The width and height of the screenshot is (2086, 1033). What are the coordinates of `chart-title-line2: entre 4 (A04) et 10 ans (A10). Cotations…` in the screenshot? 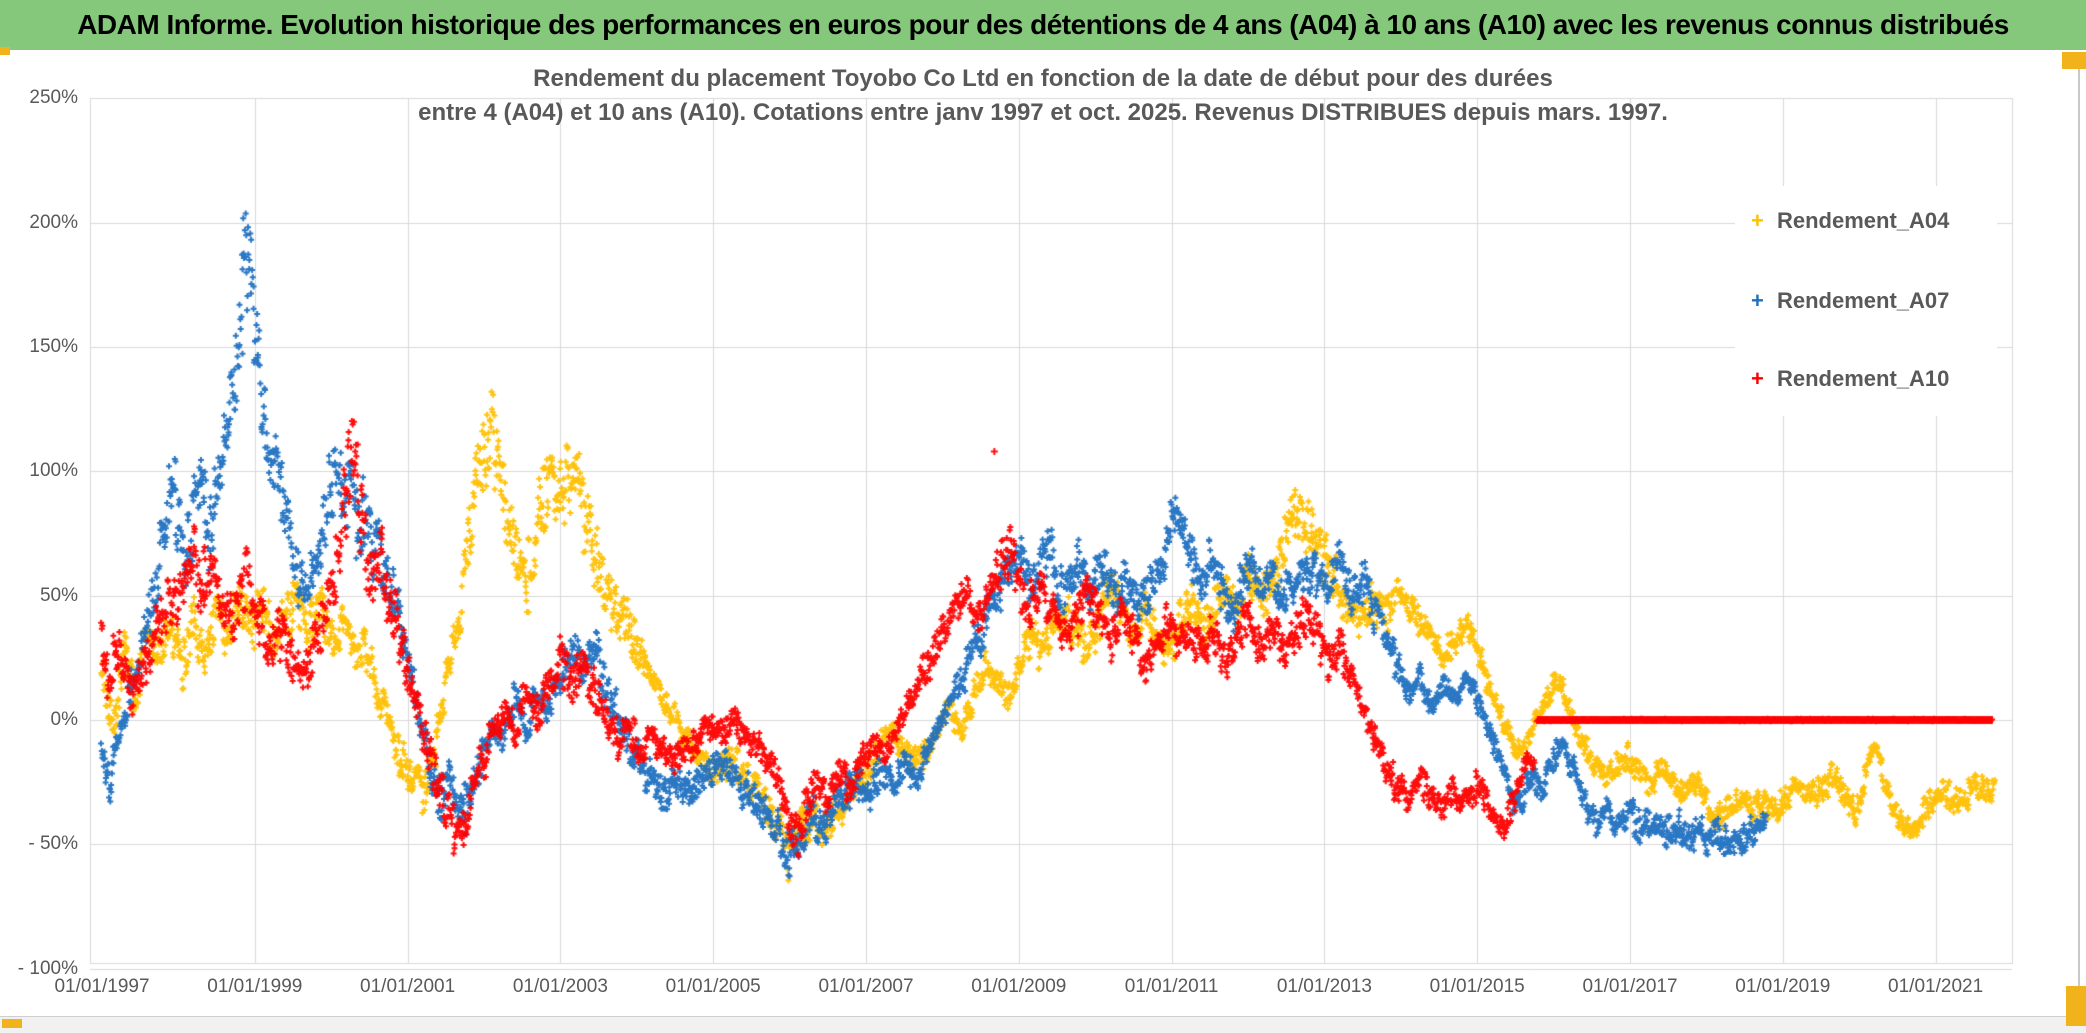 It's located at (1043, 112).